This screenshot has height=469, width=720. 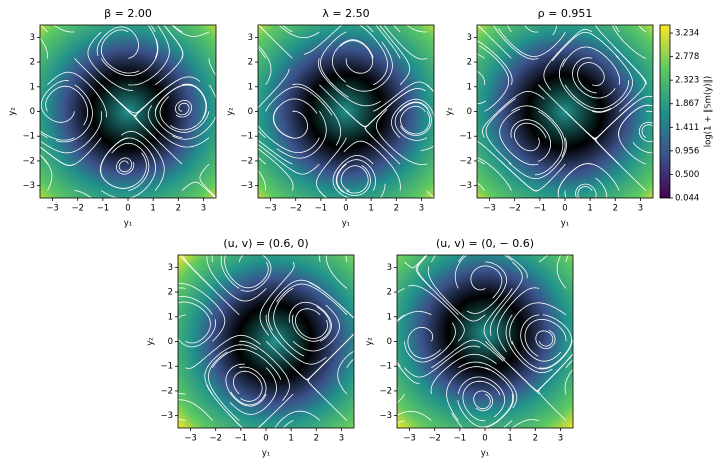 What do you see at coordinates (77, 209) in the screenshot?
I see `x-tick-label: −2` at bounding box center [77, 209].